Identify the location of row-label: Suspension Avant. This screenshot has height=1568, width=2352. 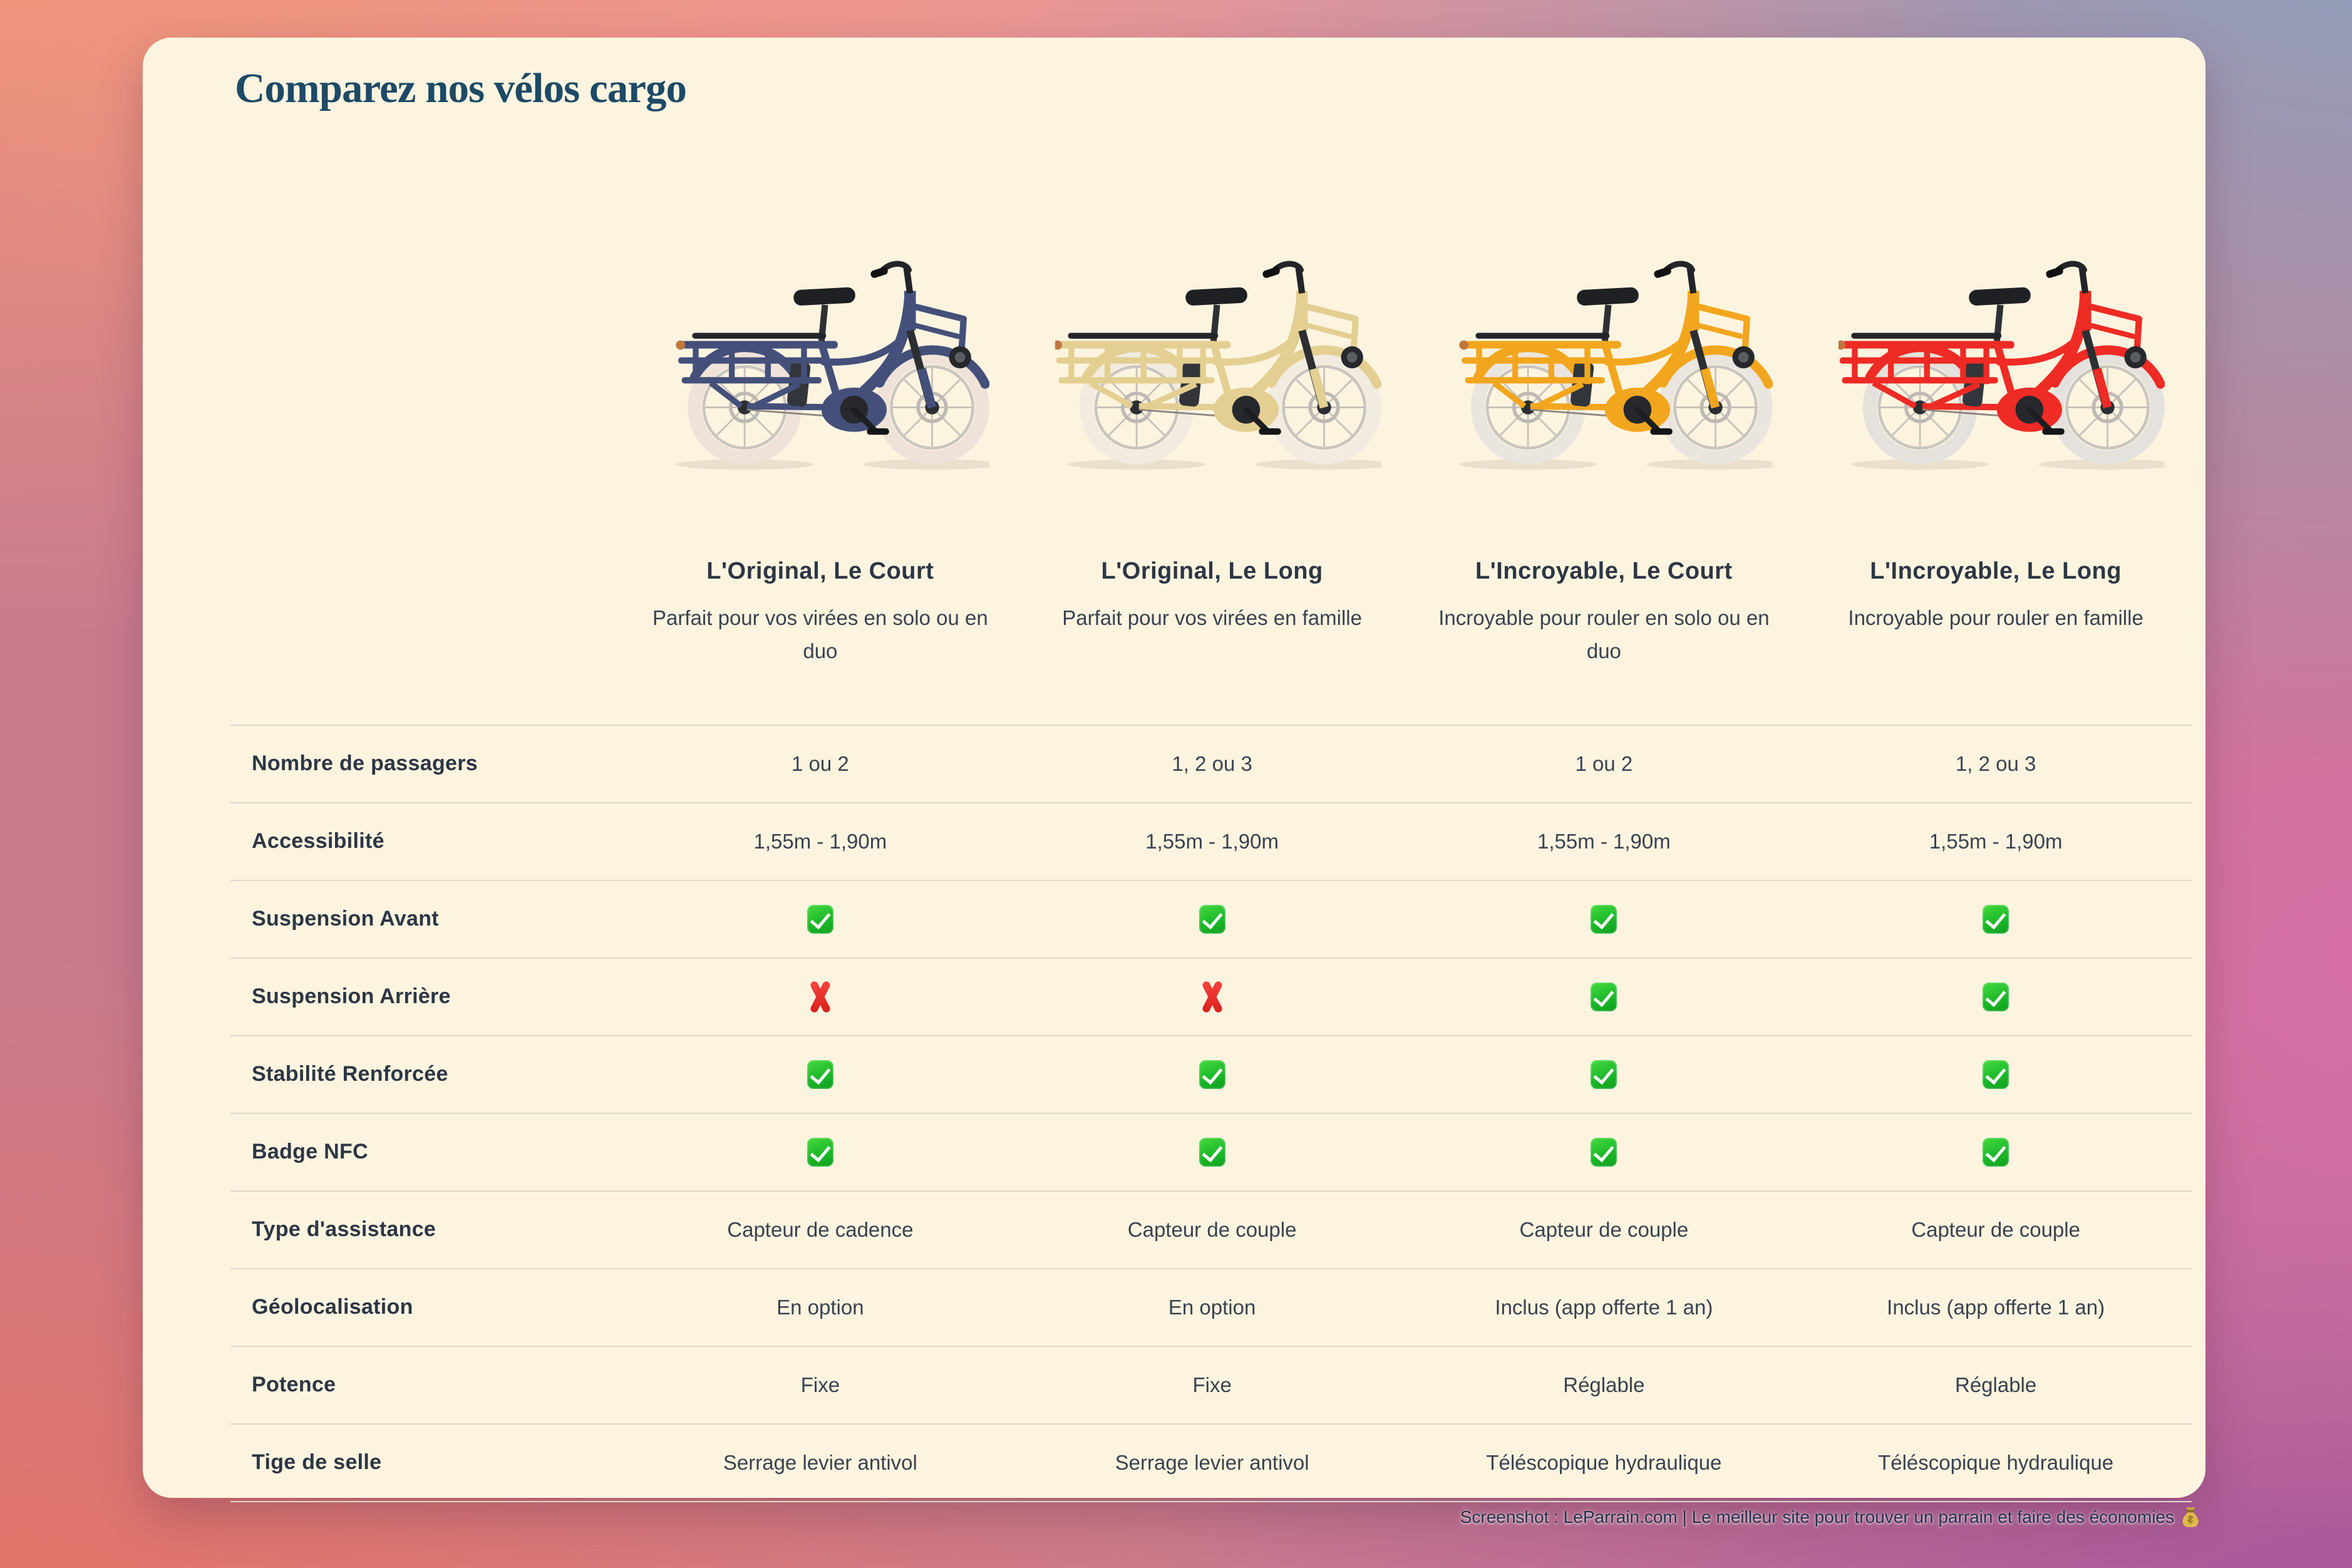
(346, 919).